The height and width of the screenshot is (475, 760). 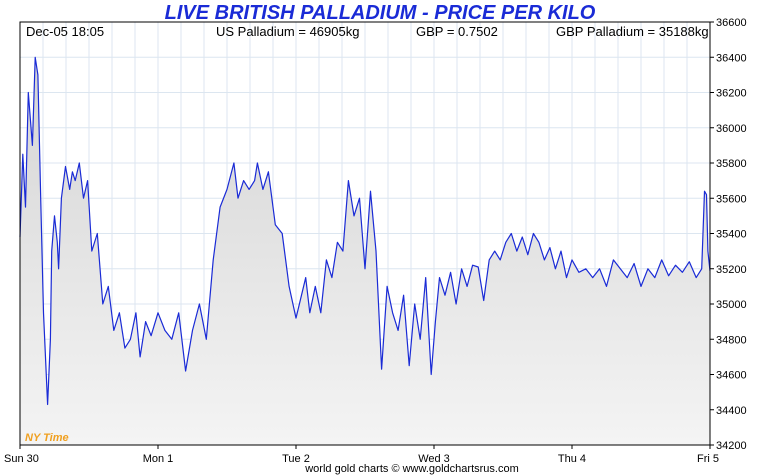 I want to click on x-tick-label: Thu 4, so click(x=572, y=459).